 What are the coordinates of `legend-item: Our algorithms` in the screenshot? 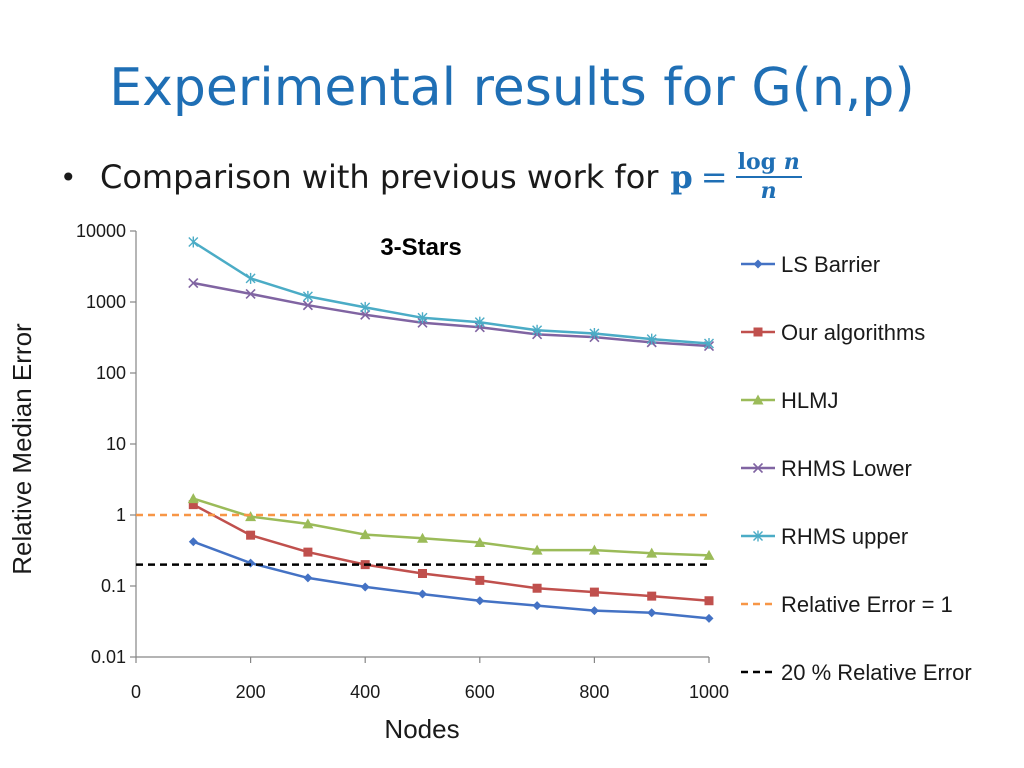 It's located at (833, 332).